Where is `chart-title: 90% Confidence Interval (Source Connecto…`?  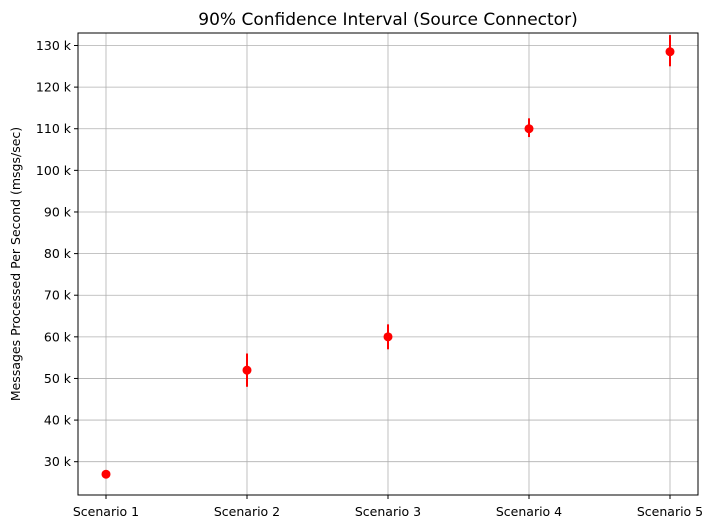
chart-title: 90% Confidence Interval (Source Connecto… is located at coordinates (387, 20).